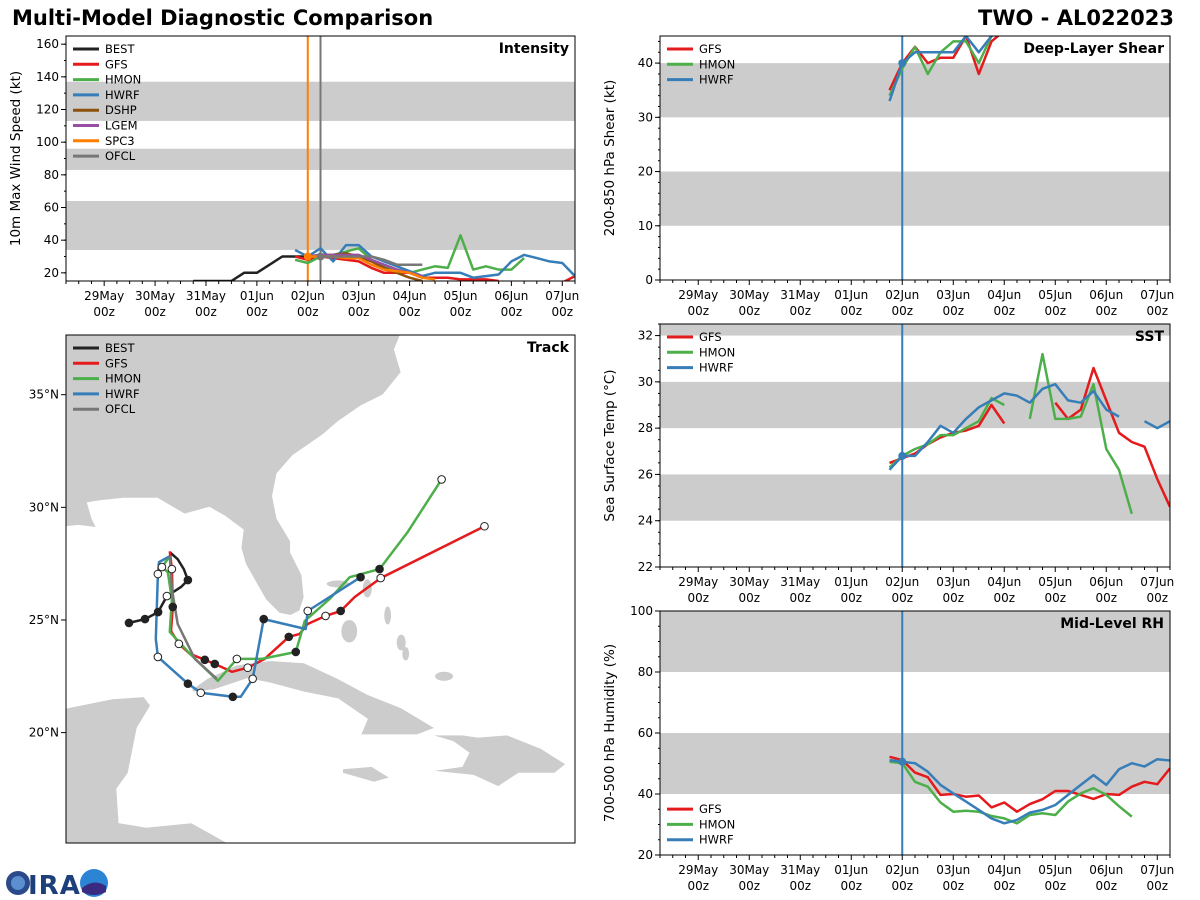 The height and width of the screenshot is (900, 1200). What do you see at coordinates (645, 855) in the screenshot?
I see `y-tick-label: 20` at bounding box center [645, 855].